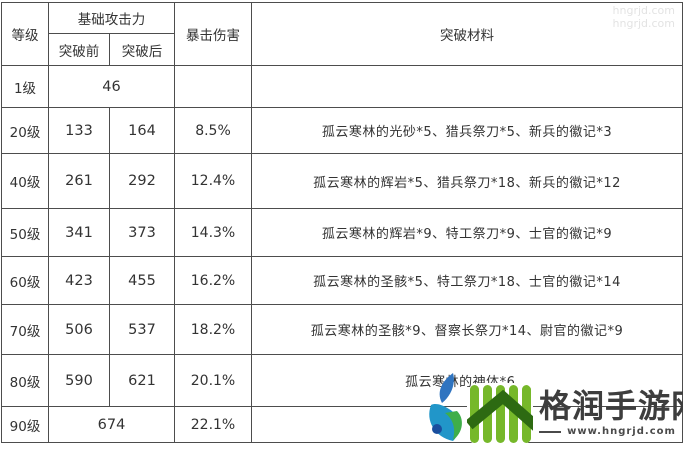 The image size is (683, 449). Describe the element at coordinates (25, 280) in the screenshot. I see `level-cell: 60级` at that location.